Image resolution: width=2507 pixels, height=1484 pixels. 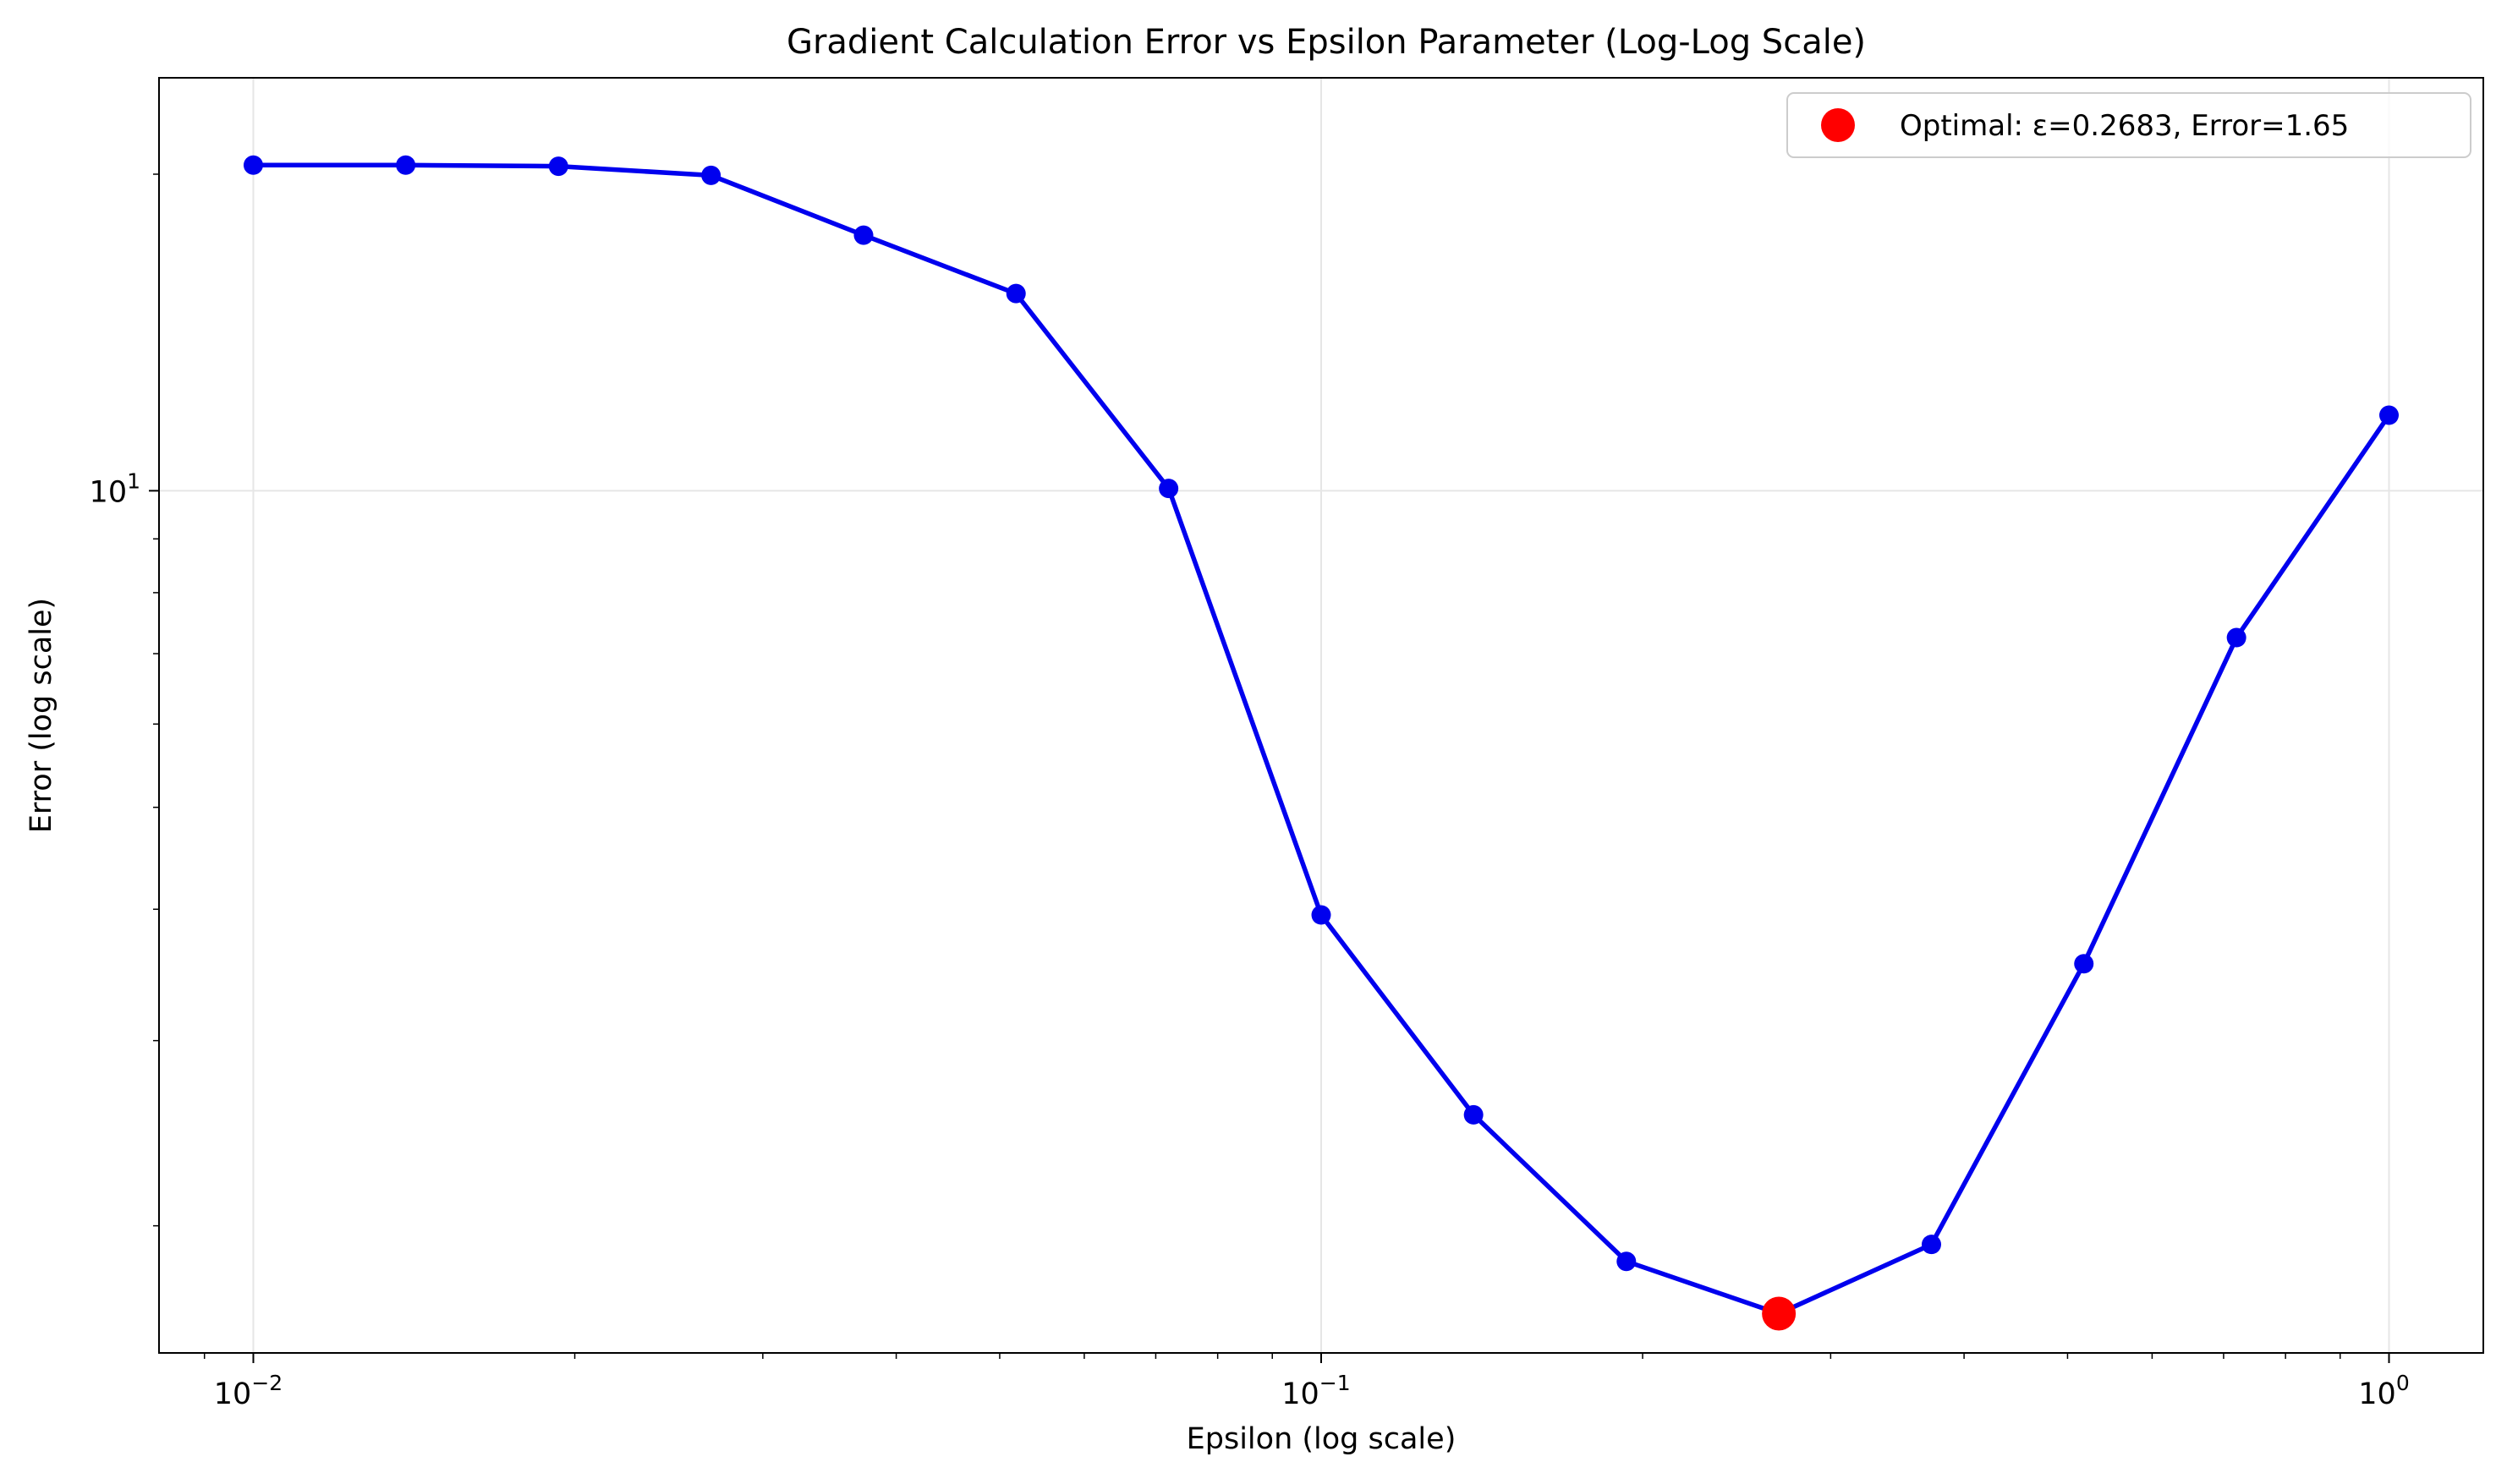 What do you see at coordinates (115, 488) in the screenshot?
I see `y-tick-label: 101` at bounding box center [115, 488].